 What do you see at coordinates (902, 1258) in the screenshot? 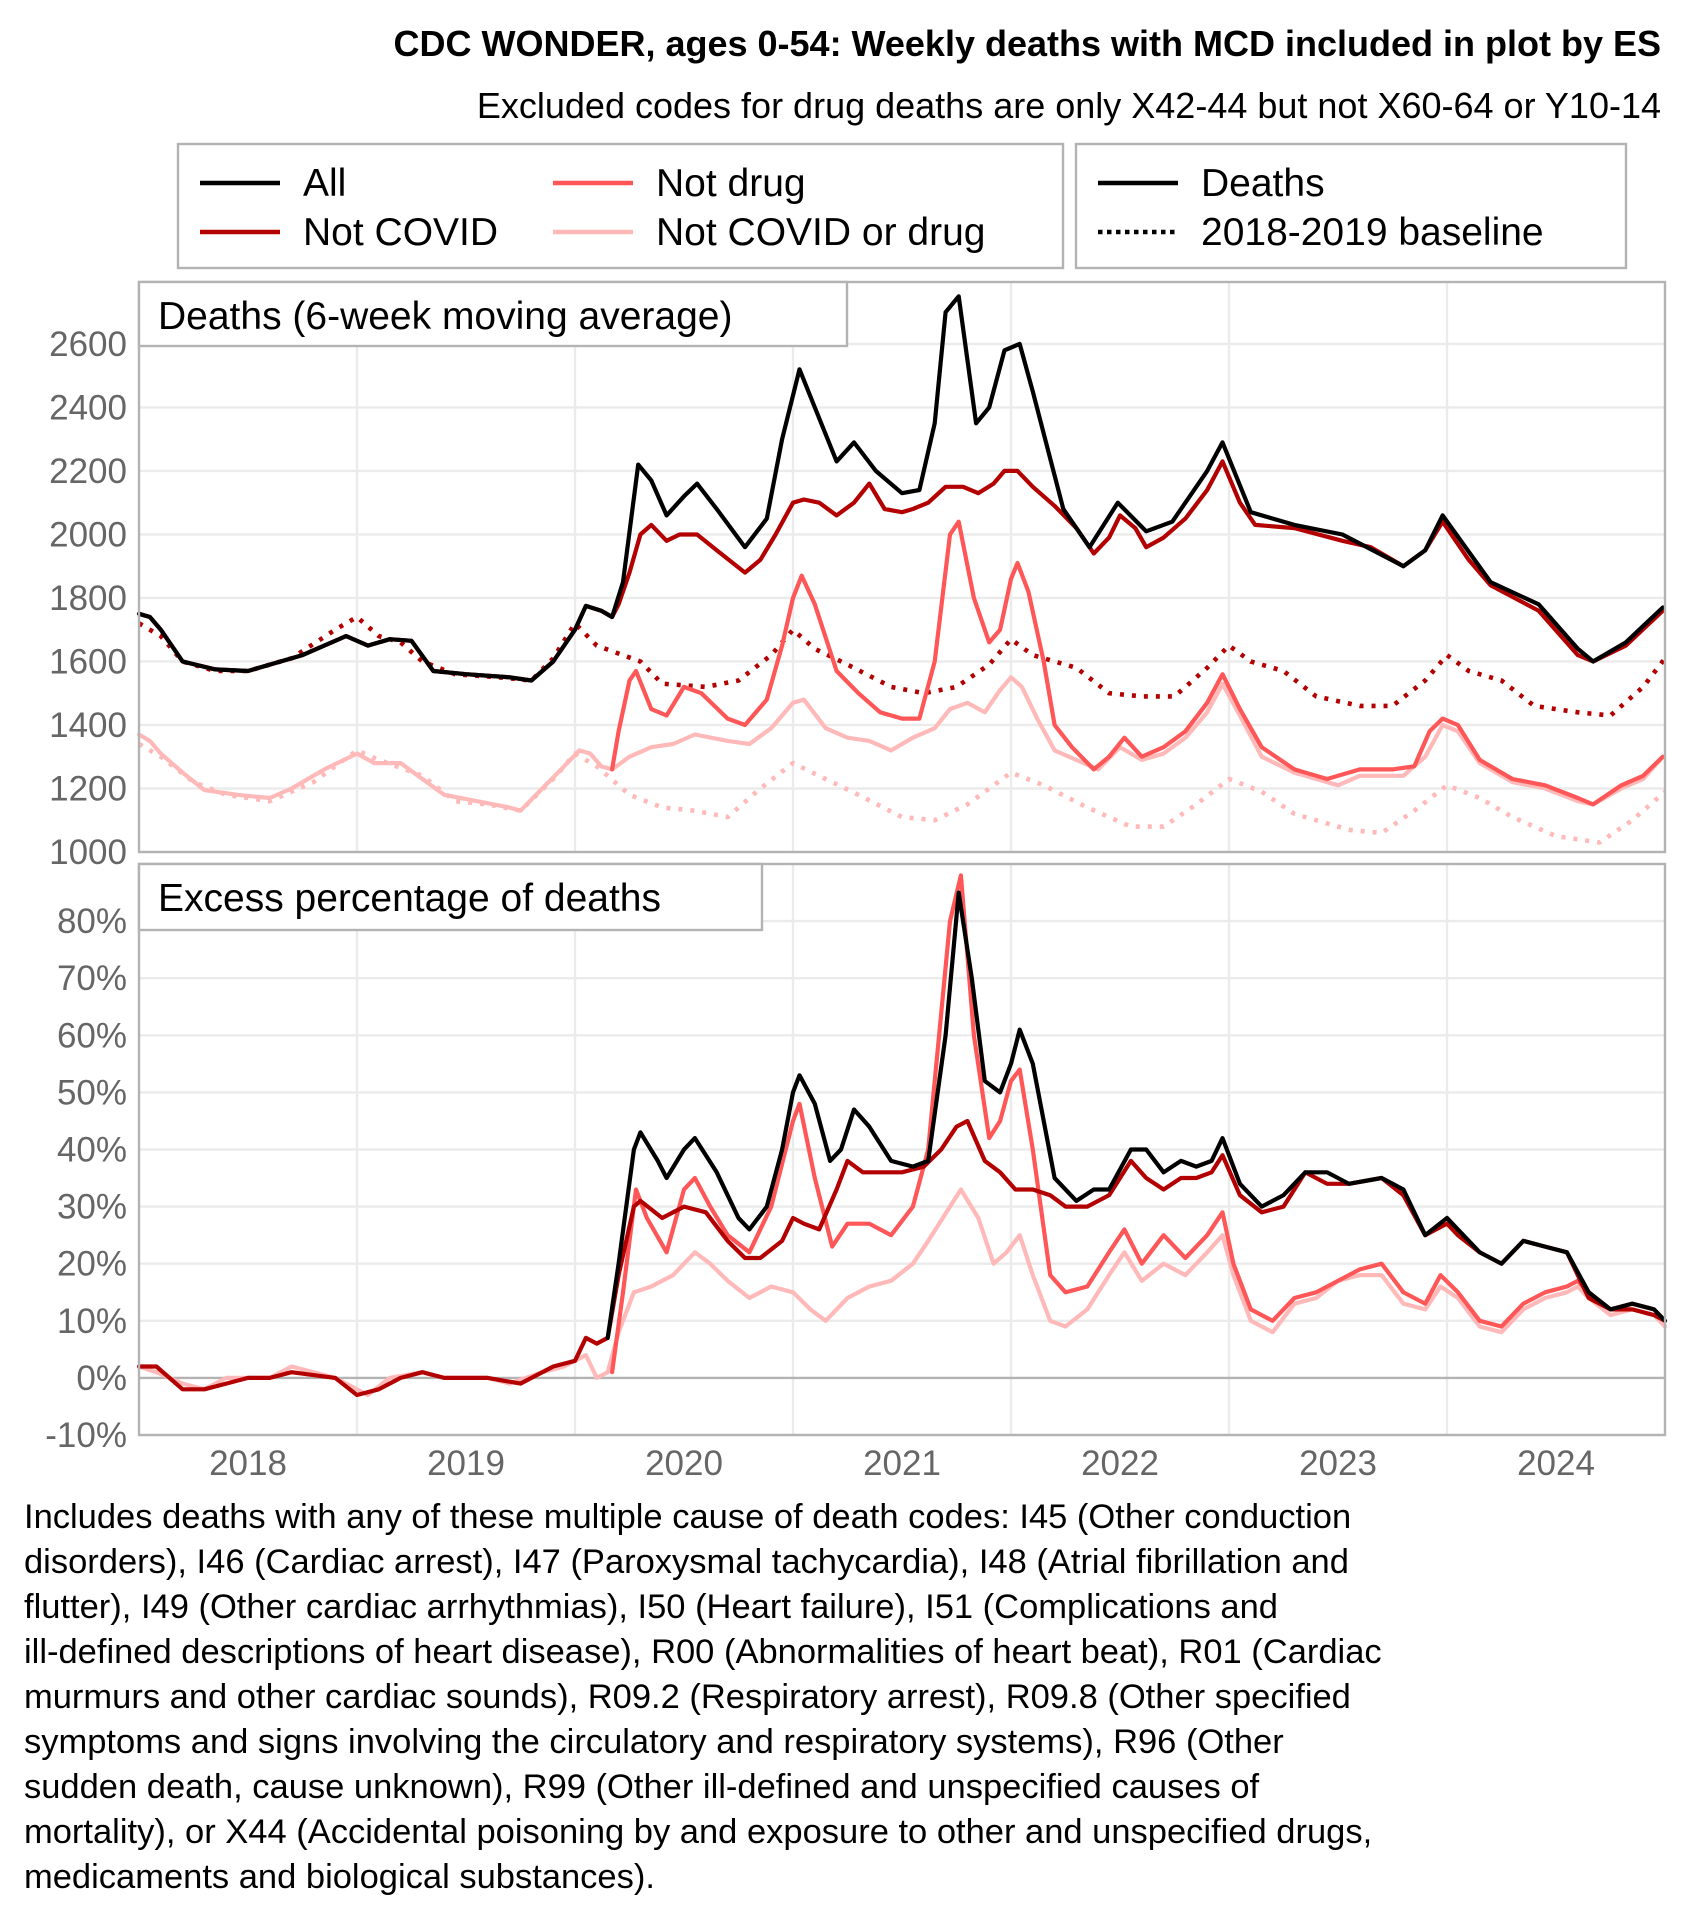
I see `series-line-not-covid` at bounding box center [902, 1258].